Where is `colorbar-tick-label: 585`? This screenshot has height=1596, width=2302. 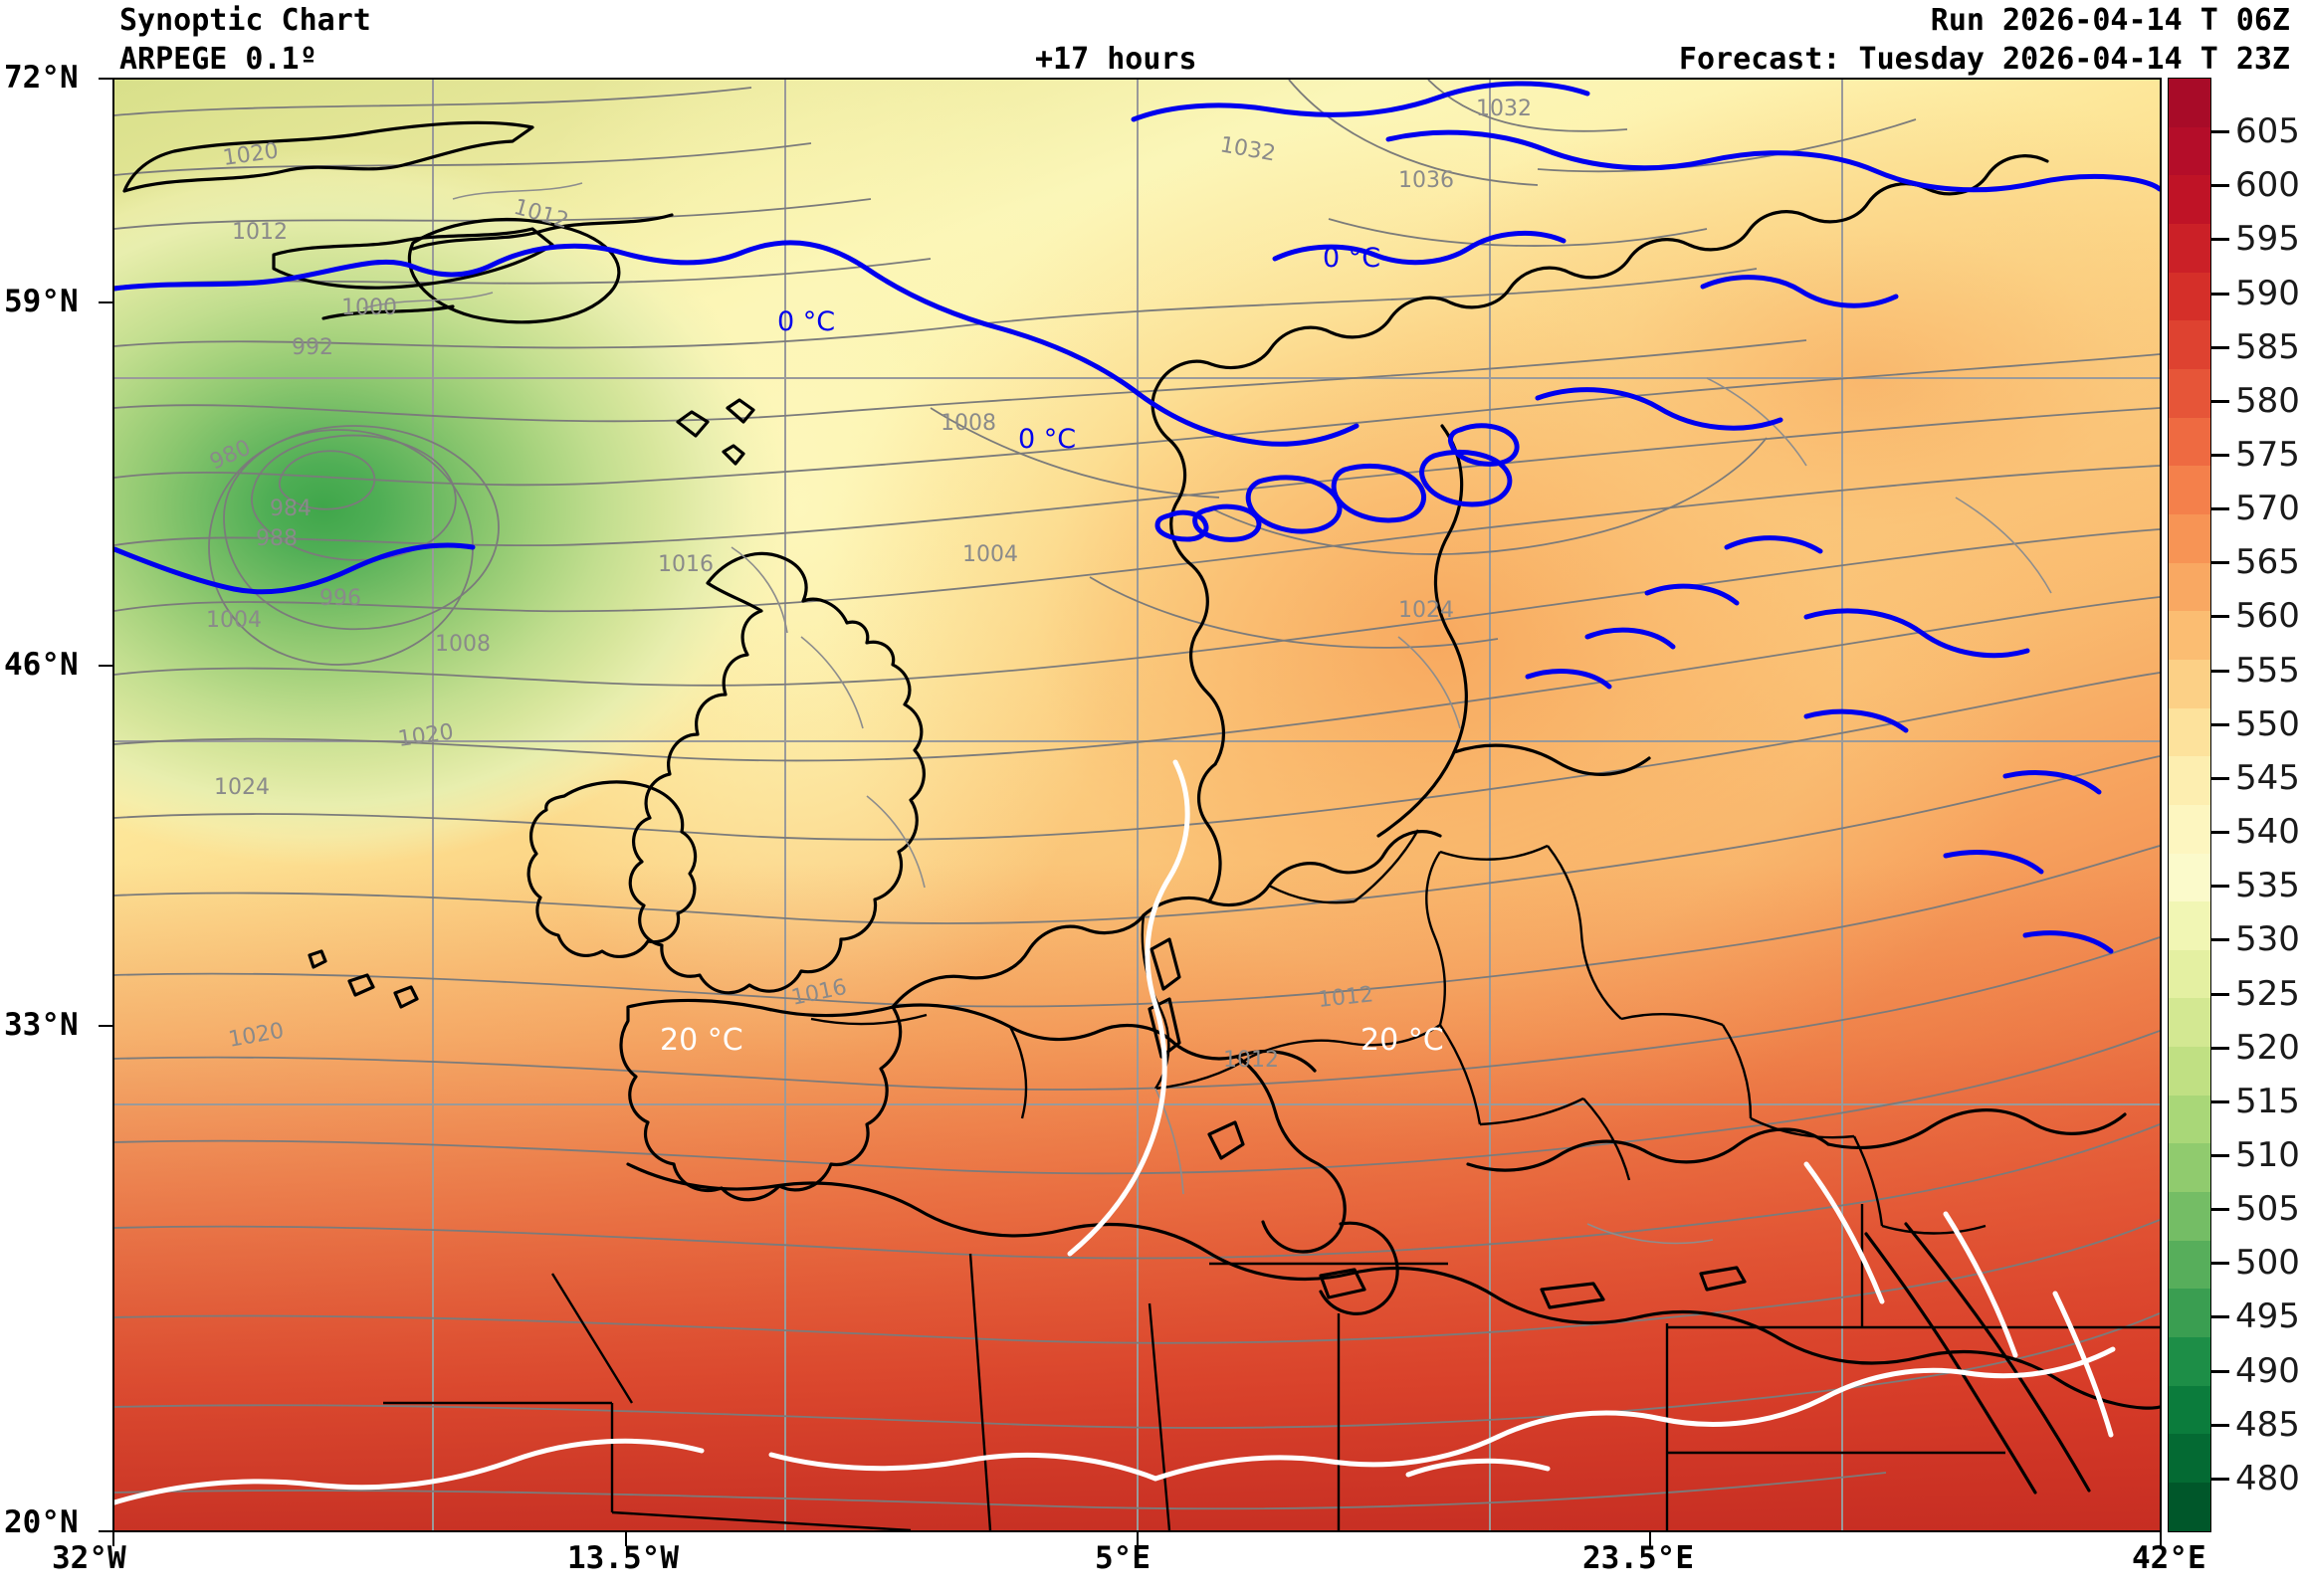 colorbar-tick-label: 585 is located at coordinates (2268, 346).